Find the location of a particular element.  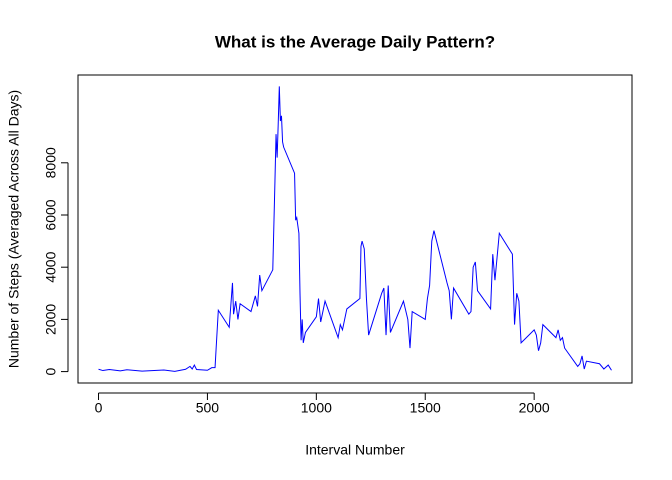

y-tick-label: 0 is located at coordinates (51, 371).